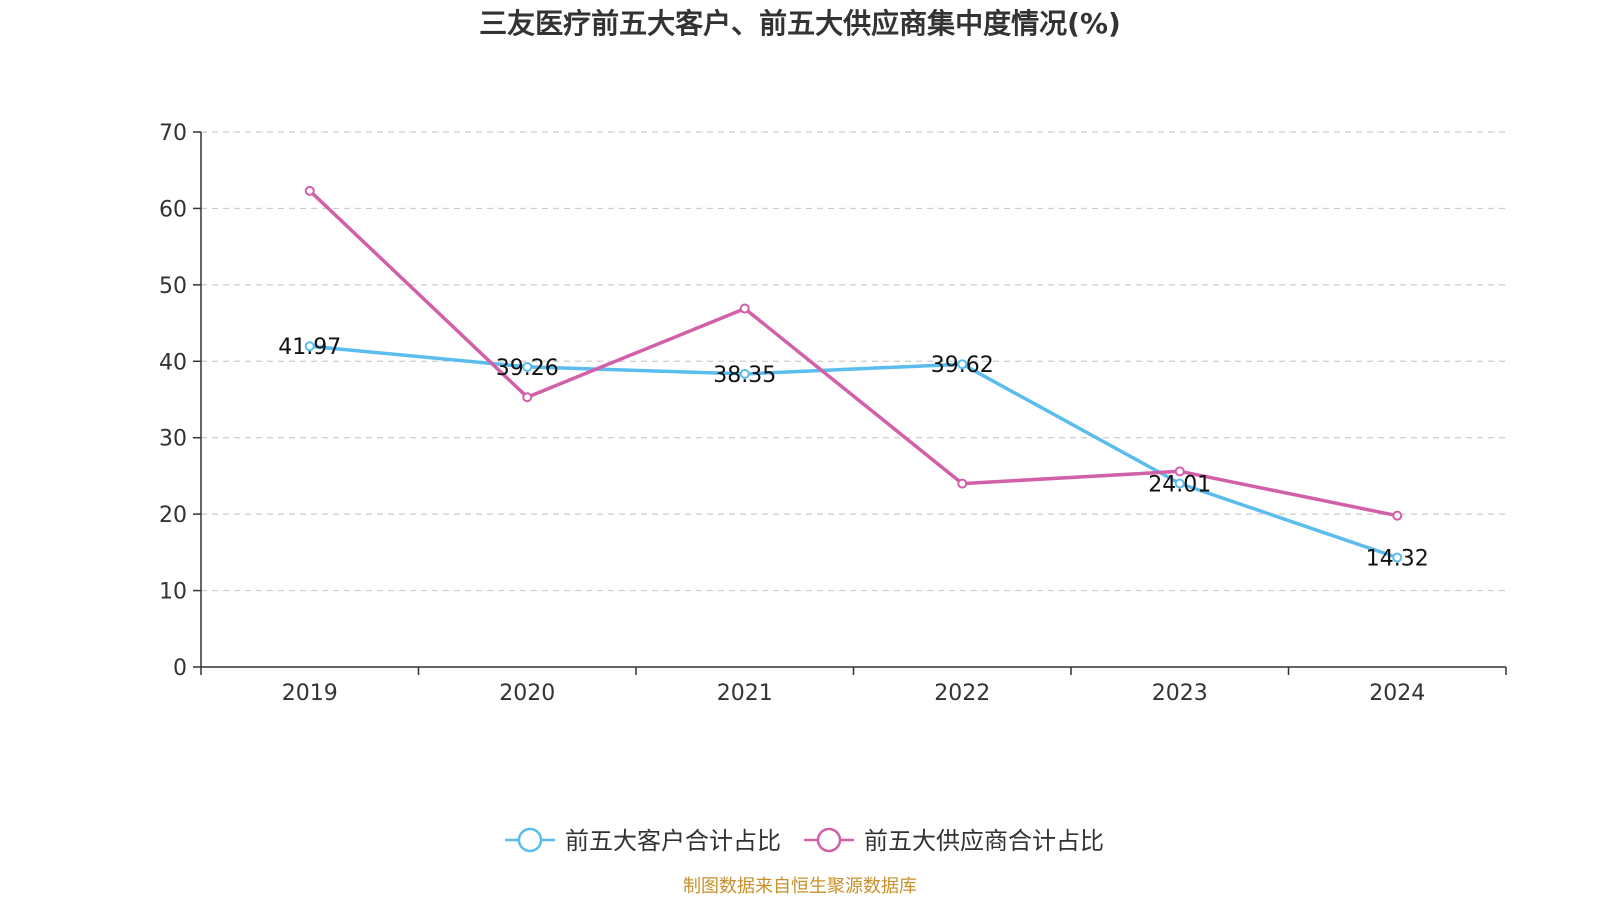 The height and width of the screenshot is (900, 1600). I want to click on legend: 前五大客户合计占比 前五大供应商合计占比, so click(804, 841).